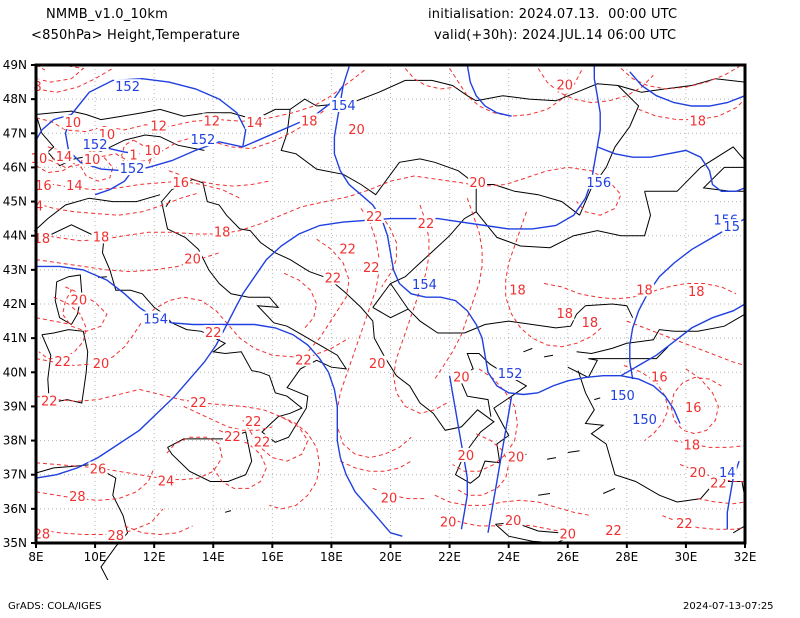 The width and height of the screenshot is (800, 618). What do you see at coordinates (98, 470) in the screenshot?
I see `temperature-contour-label: 26` at bounding box center [98, 470].